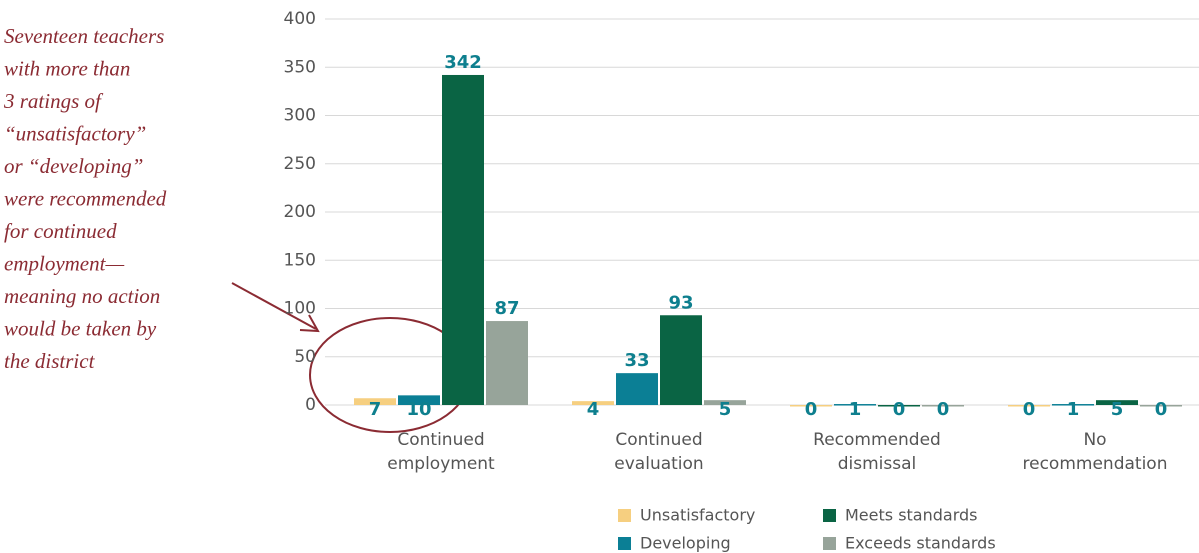 This screenshot has width=1199, height=553. Describe the element at coordinates (75, 133) in the screenshot. I see `annotation-text: “unsatisfactory”` at that location.